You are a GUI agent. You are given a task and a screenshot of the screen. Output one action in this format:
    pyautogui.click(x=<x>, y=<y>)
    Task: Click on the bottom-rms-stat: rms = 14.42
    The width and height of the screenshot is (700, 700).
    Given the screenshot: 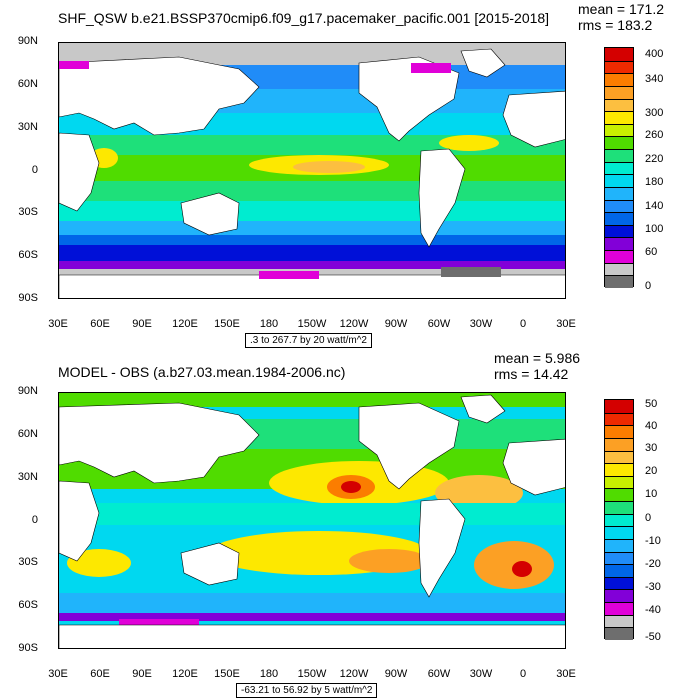 What is the action you would take?
    pyautogui.click(x=531, y=374)
    